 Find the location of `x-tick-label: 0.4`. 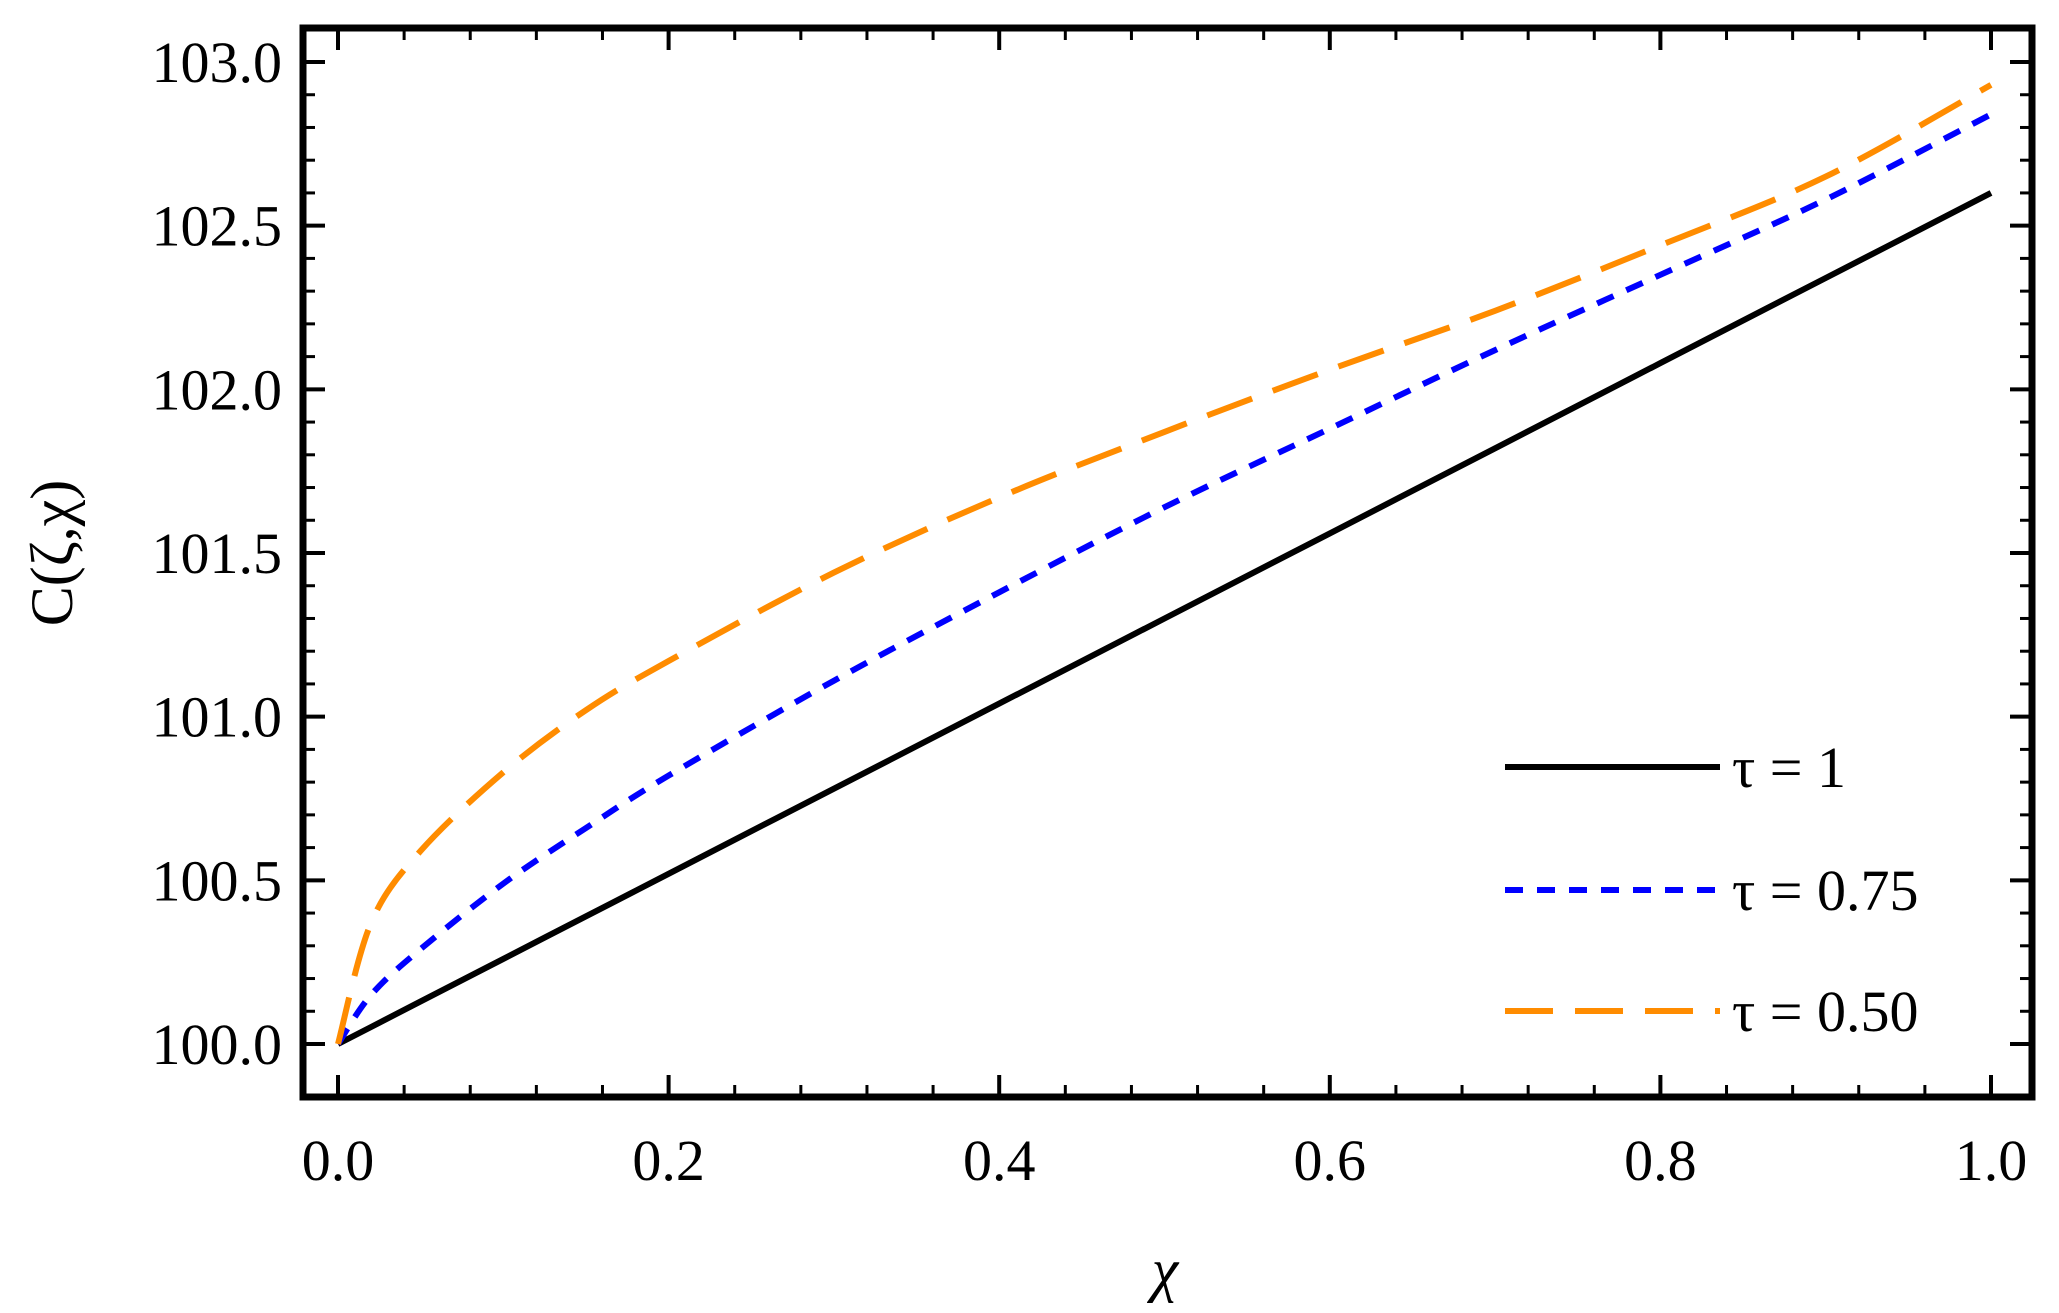

x-tick-label: 0.4 is located at coordinates (999, 1160).